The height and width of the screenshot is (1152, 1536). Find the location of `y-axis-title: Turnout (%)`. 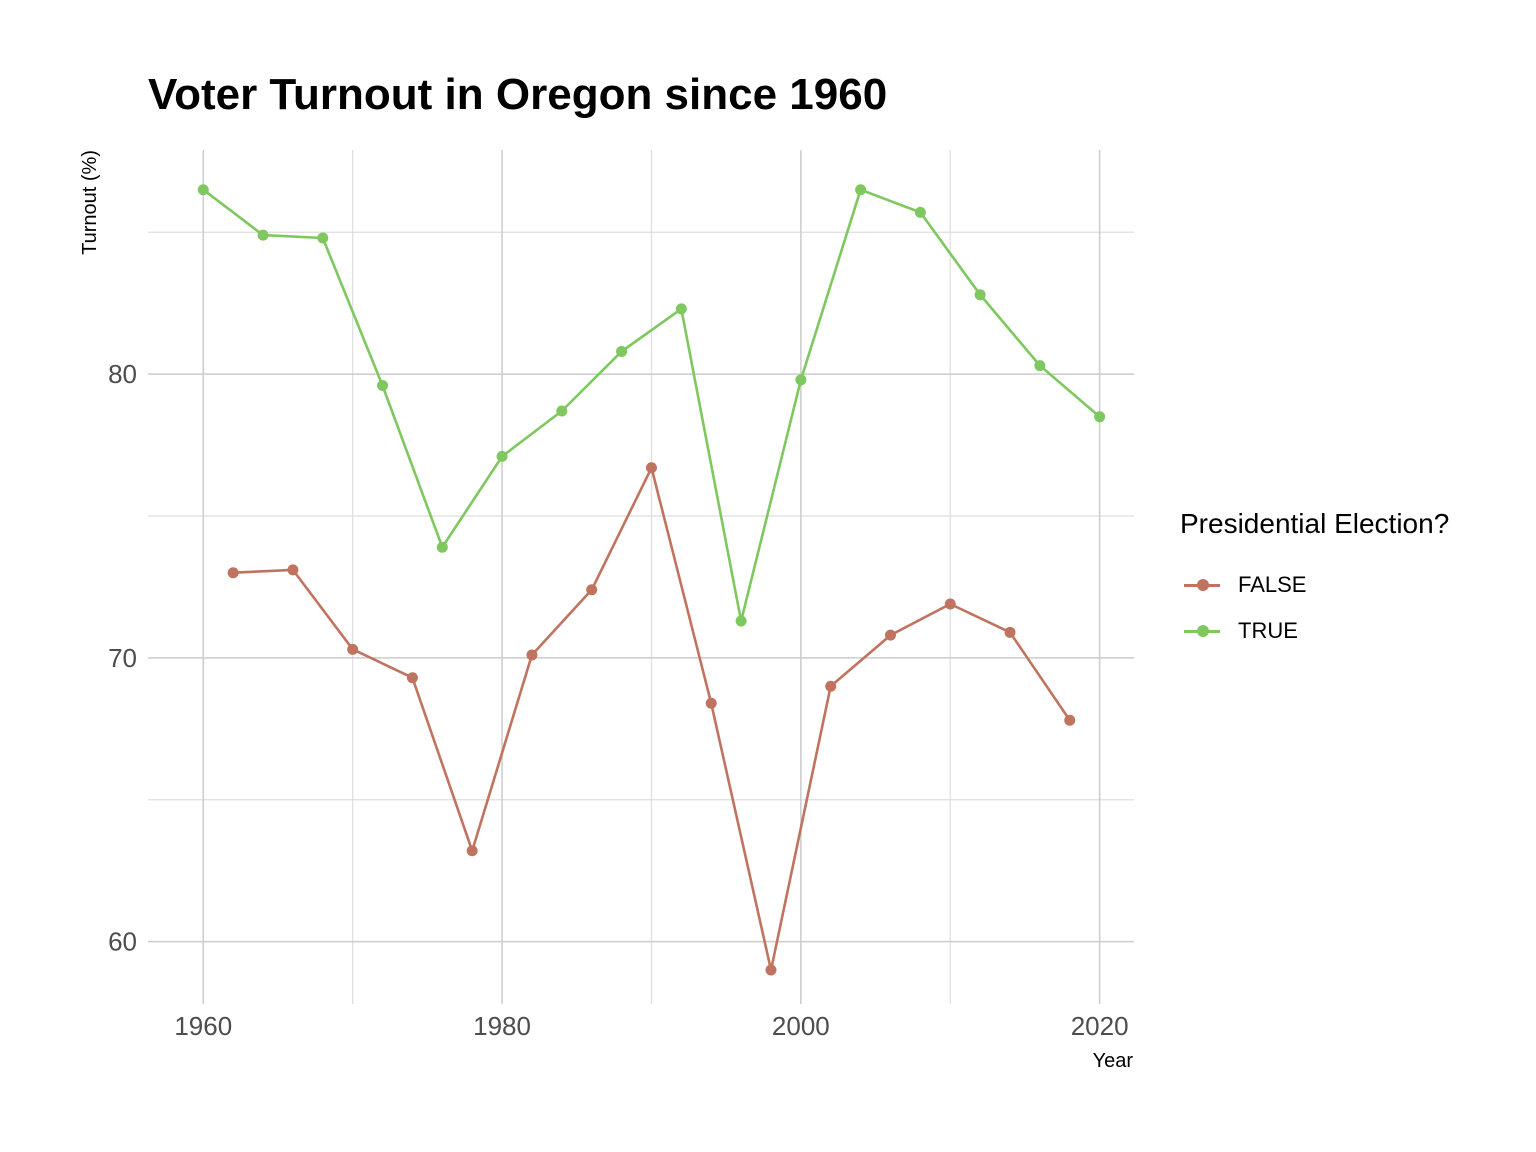

y-axis-title: Turnout (%) is located at coordinates (90, 202).